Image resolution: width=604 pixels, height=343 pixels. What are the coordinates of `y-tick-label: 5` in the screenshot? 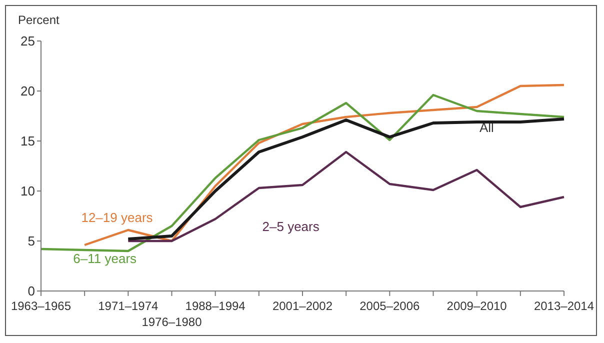 It's located at (31, 241).